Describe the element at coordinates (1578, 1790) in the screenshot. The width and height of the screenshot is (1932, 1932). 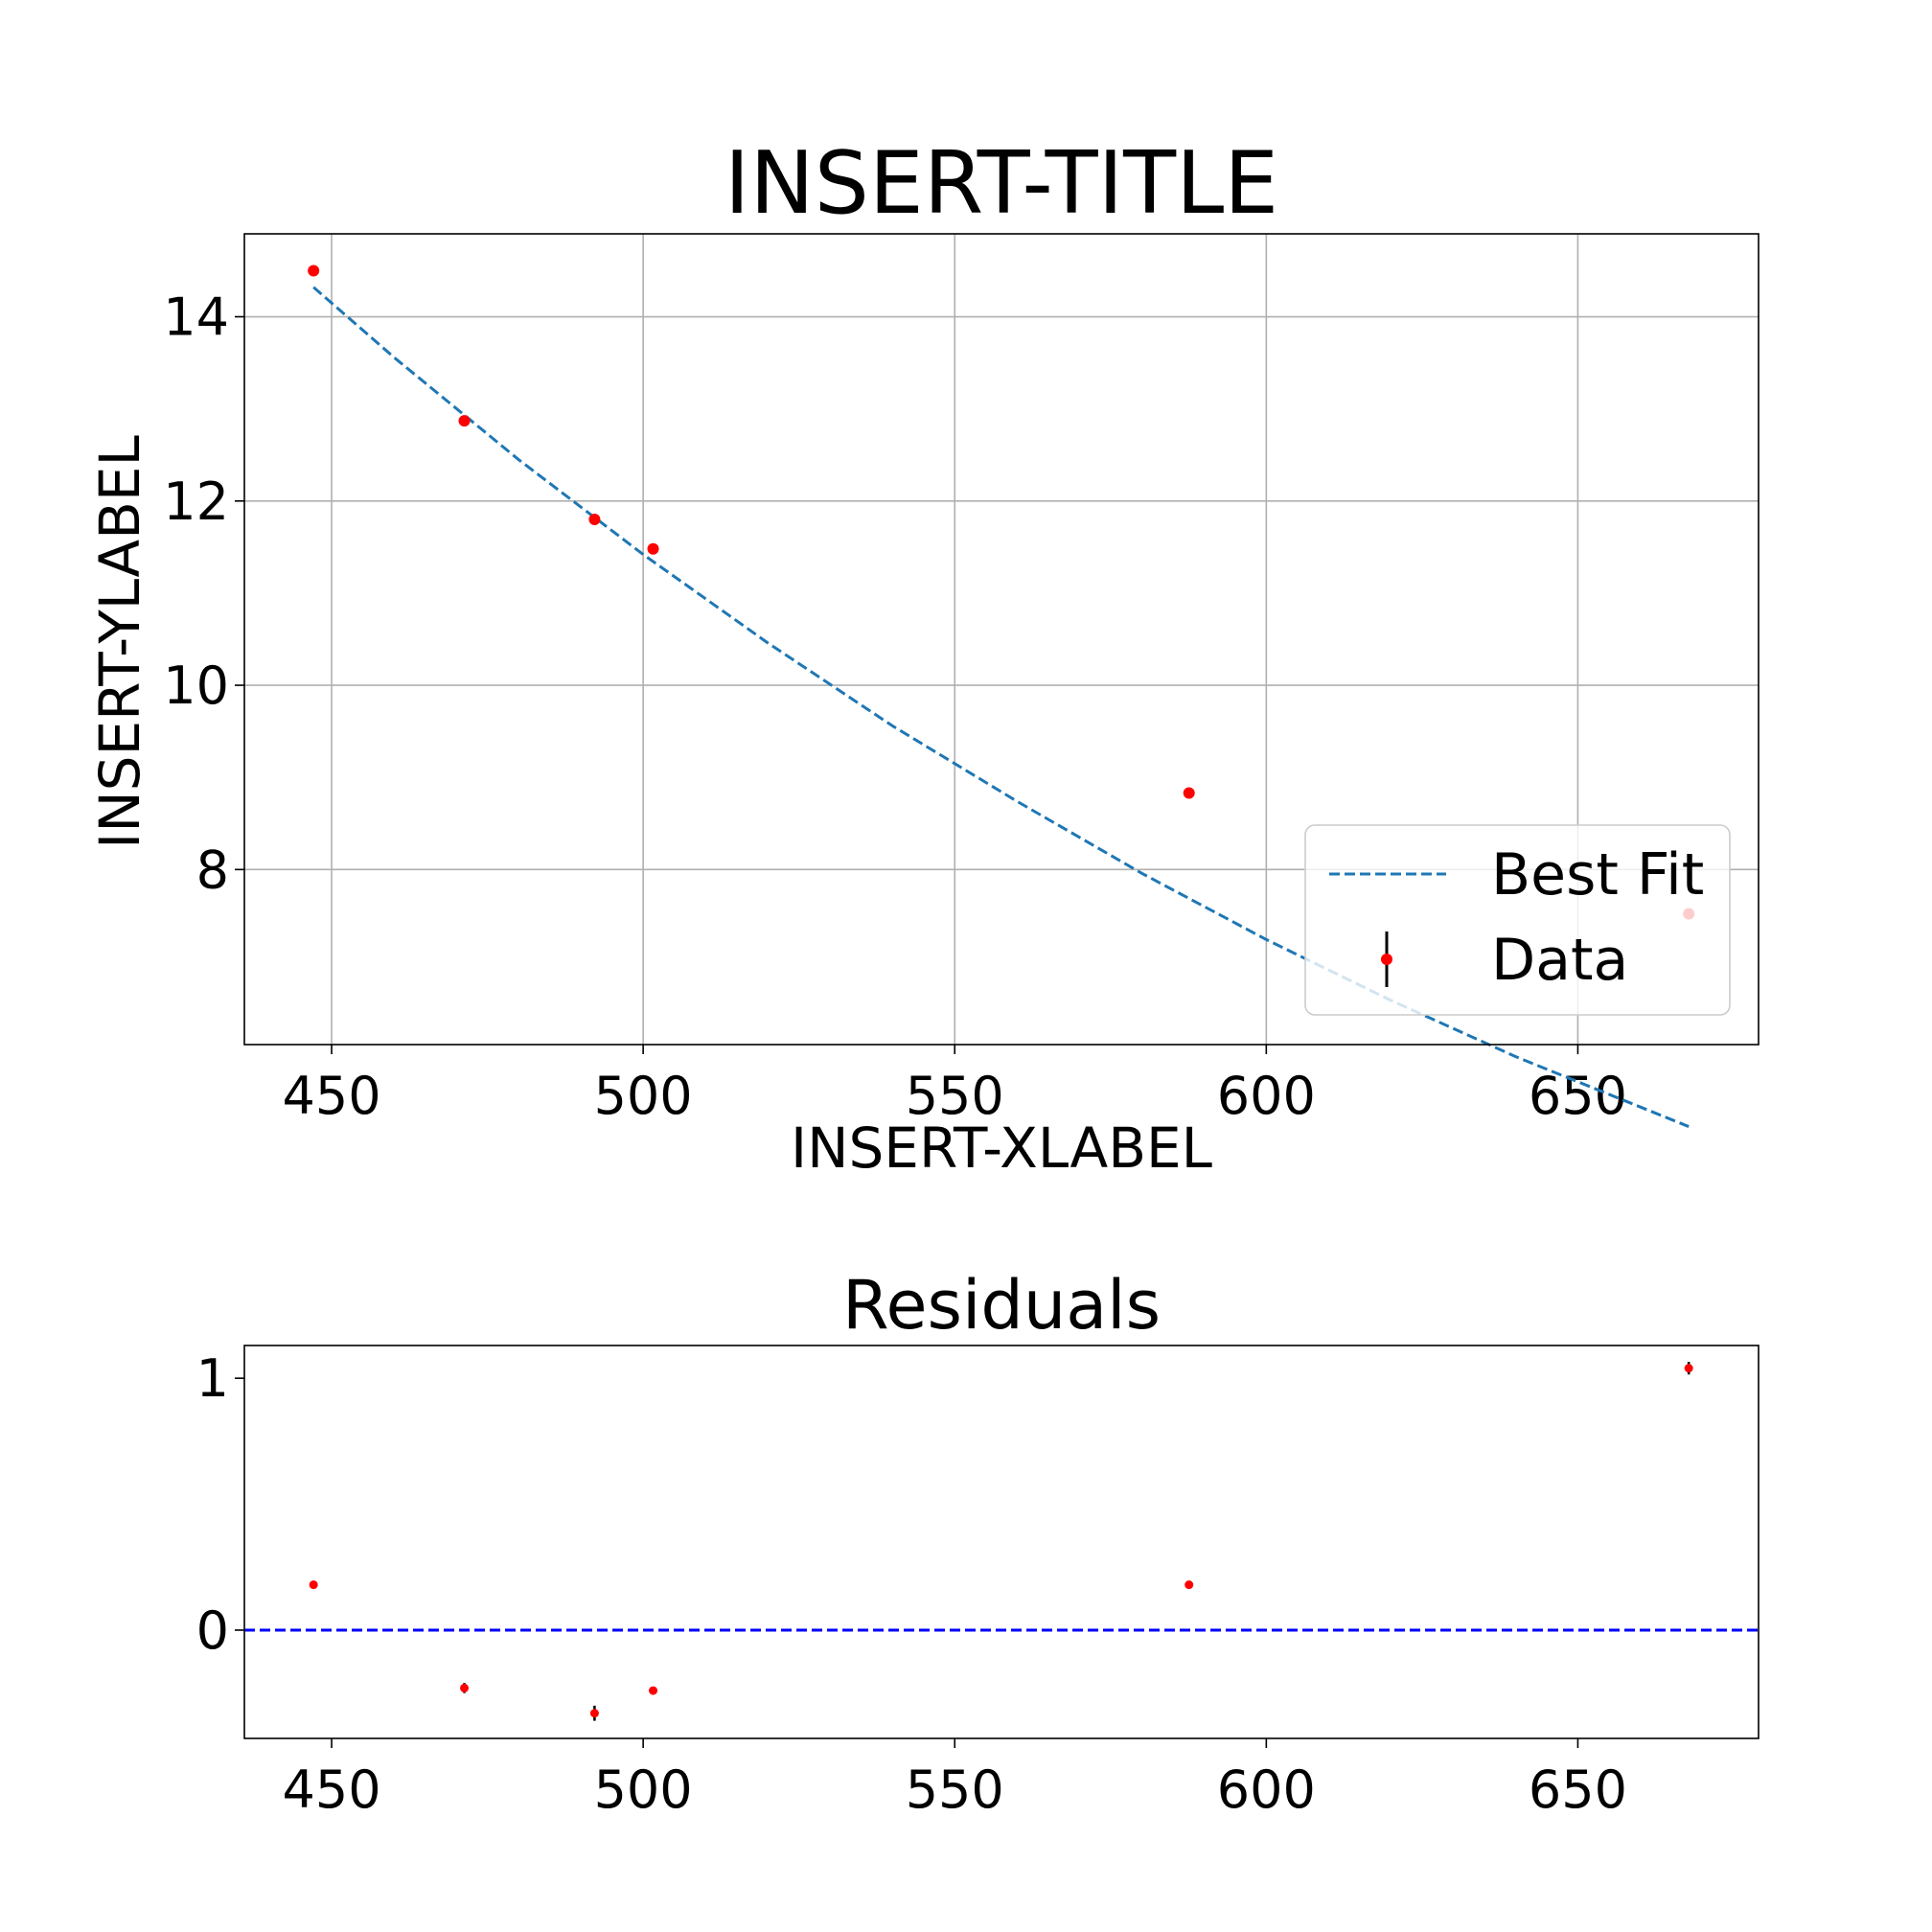
I see `residuals-x-tick-label: 650` at that location.